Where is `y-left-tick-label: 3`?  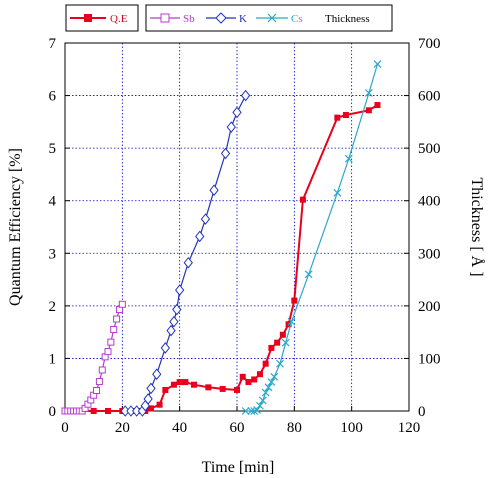 y-left-tick-label: 3 is located at coordinates (53, 254).